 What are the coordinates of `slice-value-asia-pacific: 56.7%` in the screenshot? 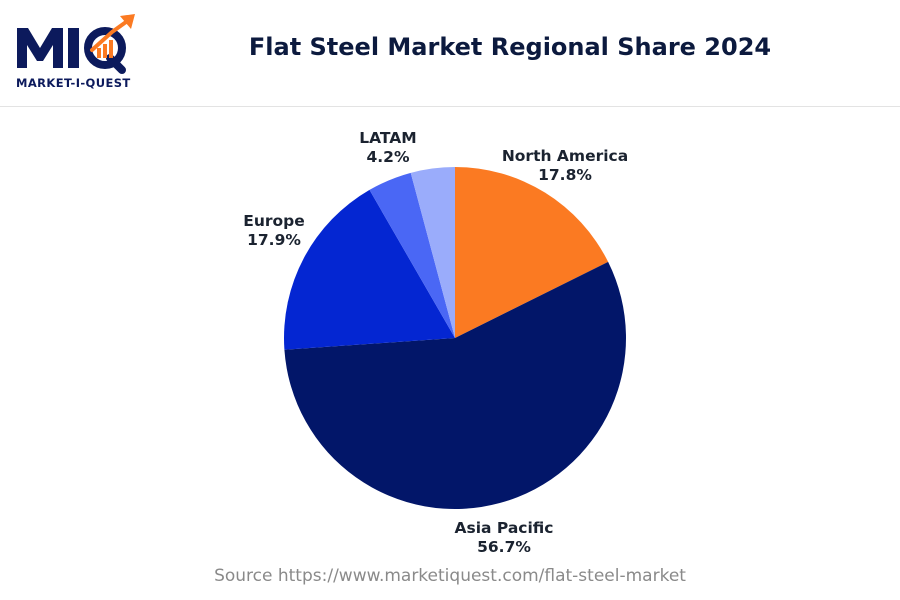 It's located at (504, 547).